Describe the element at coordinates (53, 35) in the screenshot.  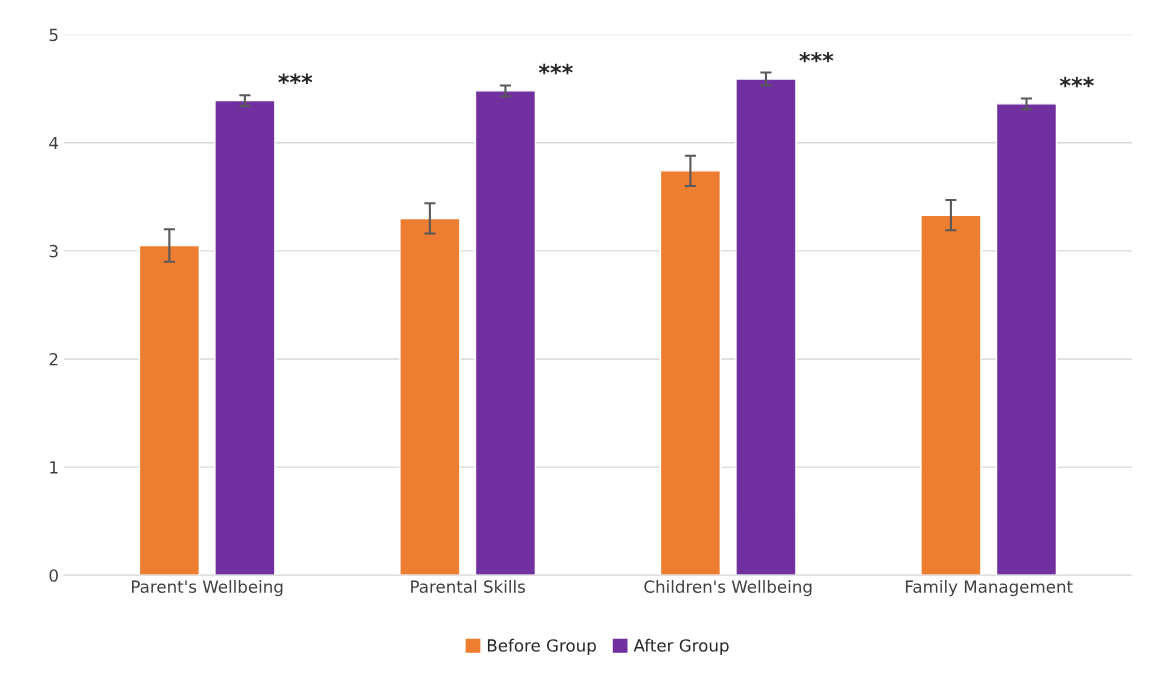
I see `y-tick-label: 5` at that location.